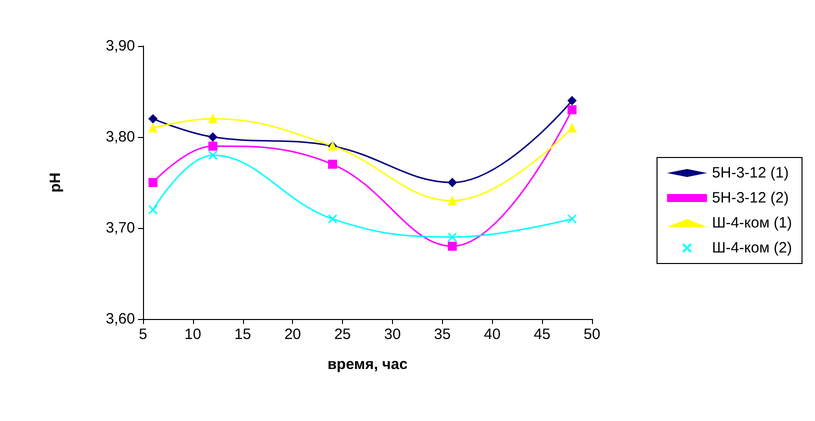 The width and height of the screenshot is (815, 421). I want to click on x-tick-label: 5, so click(143, 334).